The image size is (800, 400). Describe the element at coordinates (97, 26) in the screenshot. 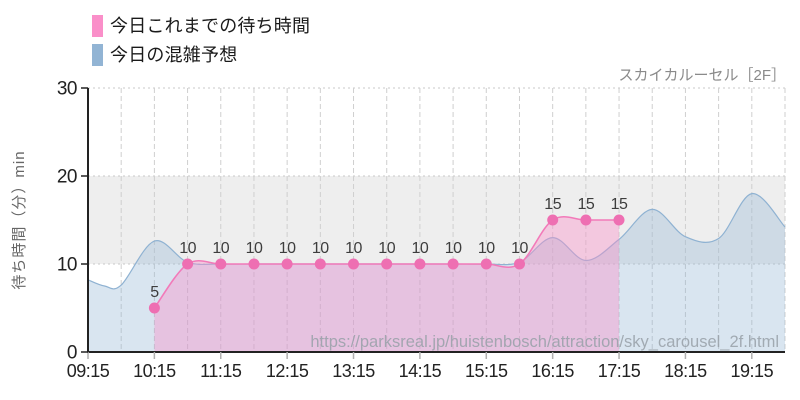

I see `legend-swatch-pink` at that location.